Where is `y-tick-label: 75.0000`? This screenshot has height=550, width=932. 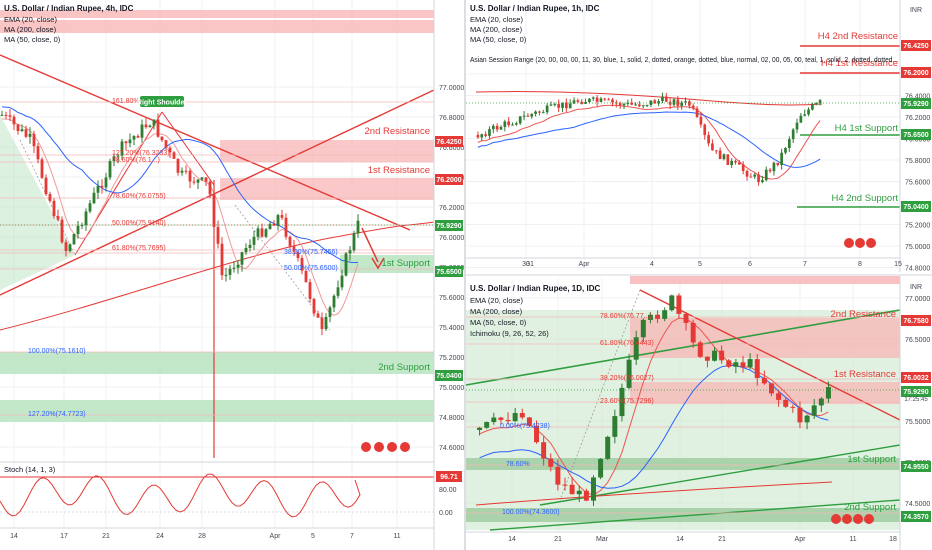 y-tick-label: 75.0000 is located at coordinates (917, 247).